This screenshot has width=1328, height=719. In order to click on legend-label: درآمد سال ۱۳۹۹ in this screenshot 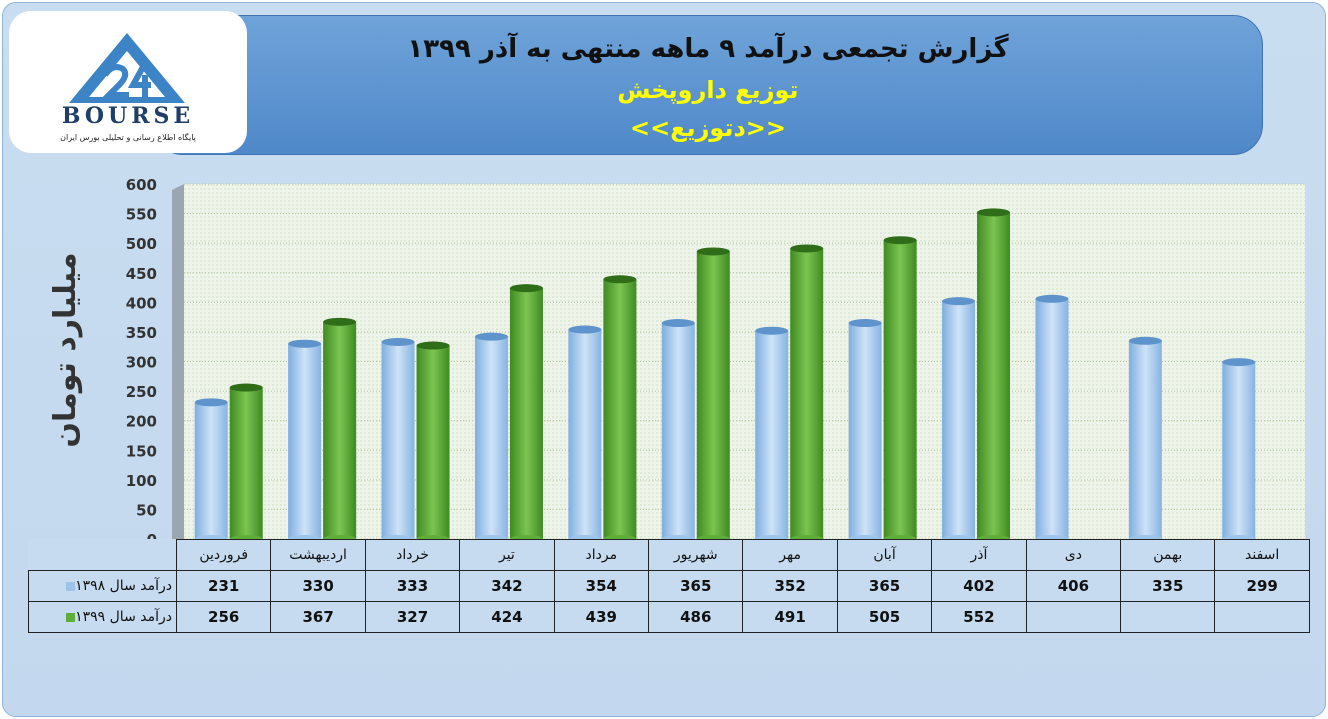, I will do `click(123, 617)`.